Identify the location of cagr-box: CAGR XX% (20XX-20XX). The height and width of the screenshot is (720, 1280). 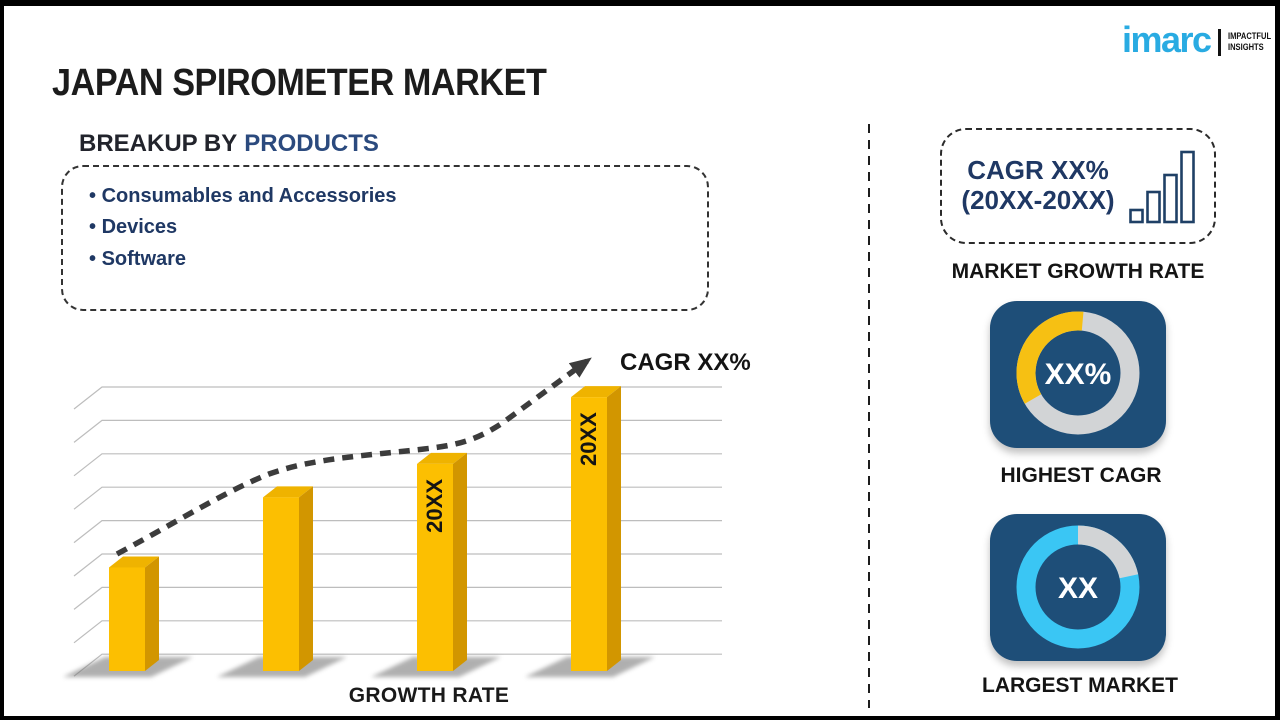
(1078, 186).